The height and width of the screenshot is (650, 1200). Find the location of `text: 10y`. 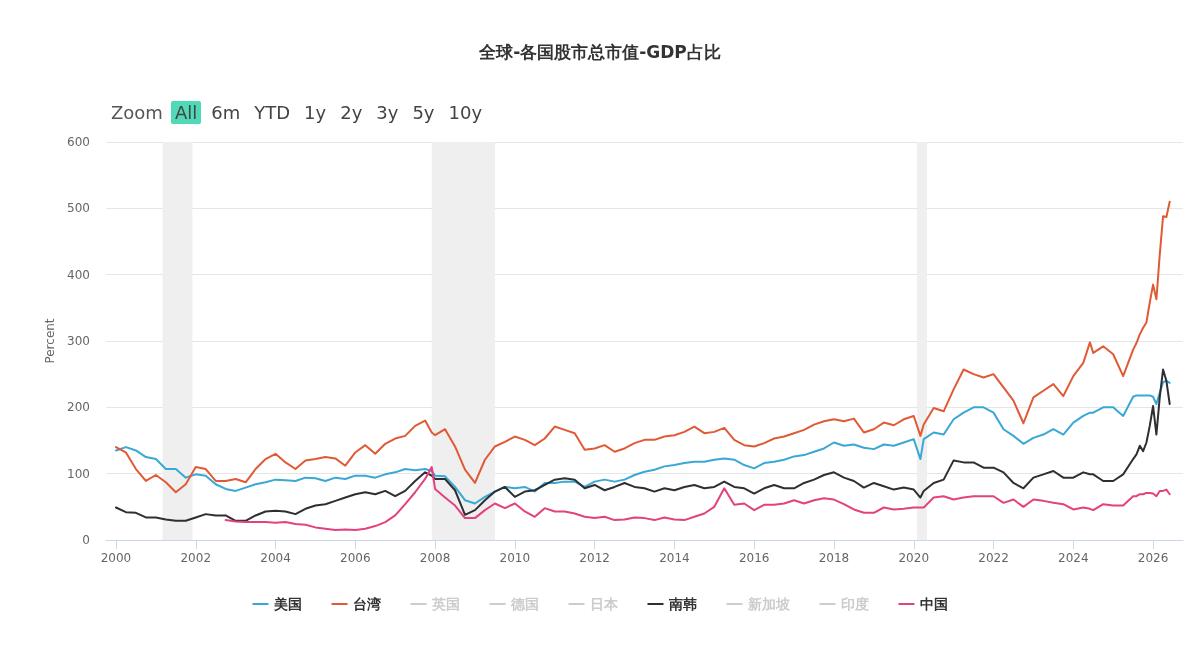

text: 10y is located at coordinates (465, 112).